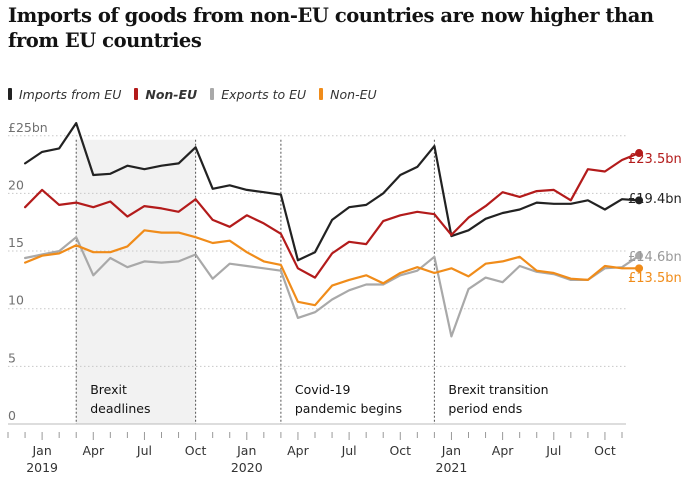 Image resolution: width=696 pixels, height=480 pixels. What do you see at coordinates (171, 94) in the screenshot?
I see `legend-label-imports-non-eu: Non-EU` at bounding box center [171, 94].